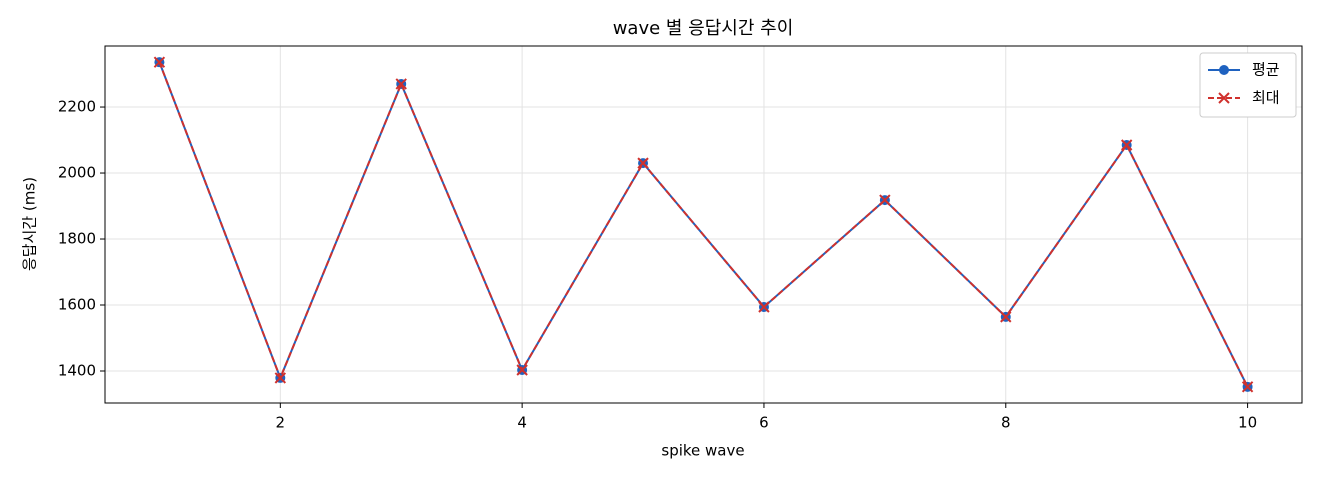 This screenshot has height=480, width=1320. I want to click on y-tick-label: 1600, so click(77, 305).